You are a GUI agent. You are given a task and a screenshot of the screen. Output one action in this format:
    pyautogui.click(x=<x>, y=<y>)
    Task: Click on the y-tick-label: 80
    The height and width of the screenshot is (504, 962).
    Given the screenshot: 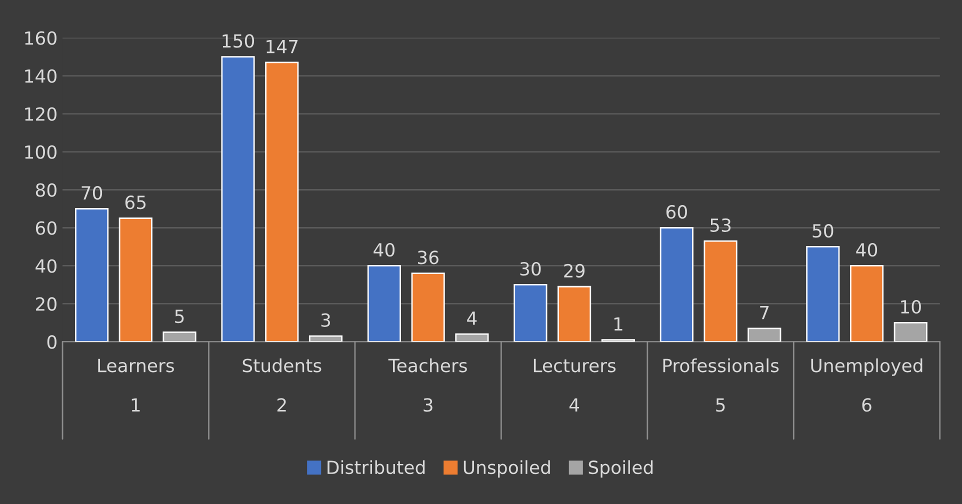 What is the action you would take?
    pyautogui.click(x=46, y=190)
    